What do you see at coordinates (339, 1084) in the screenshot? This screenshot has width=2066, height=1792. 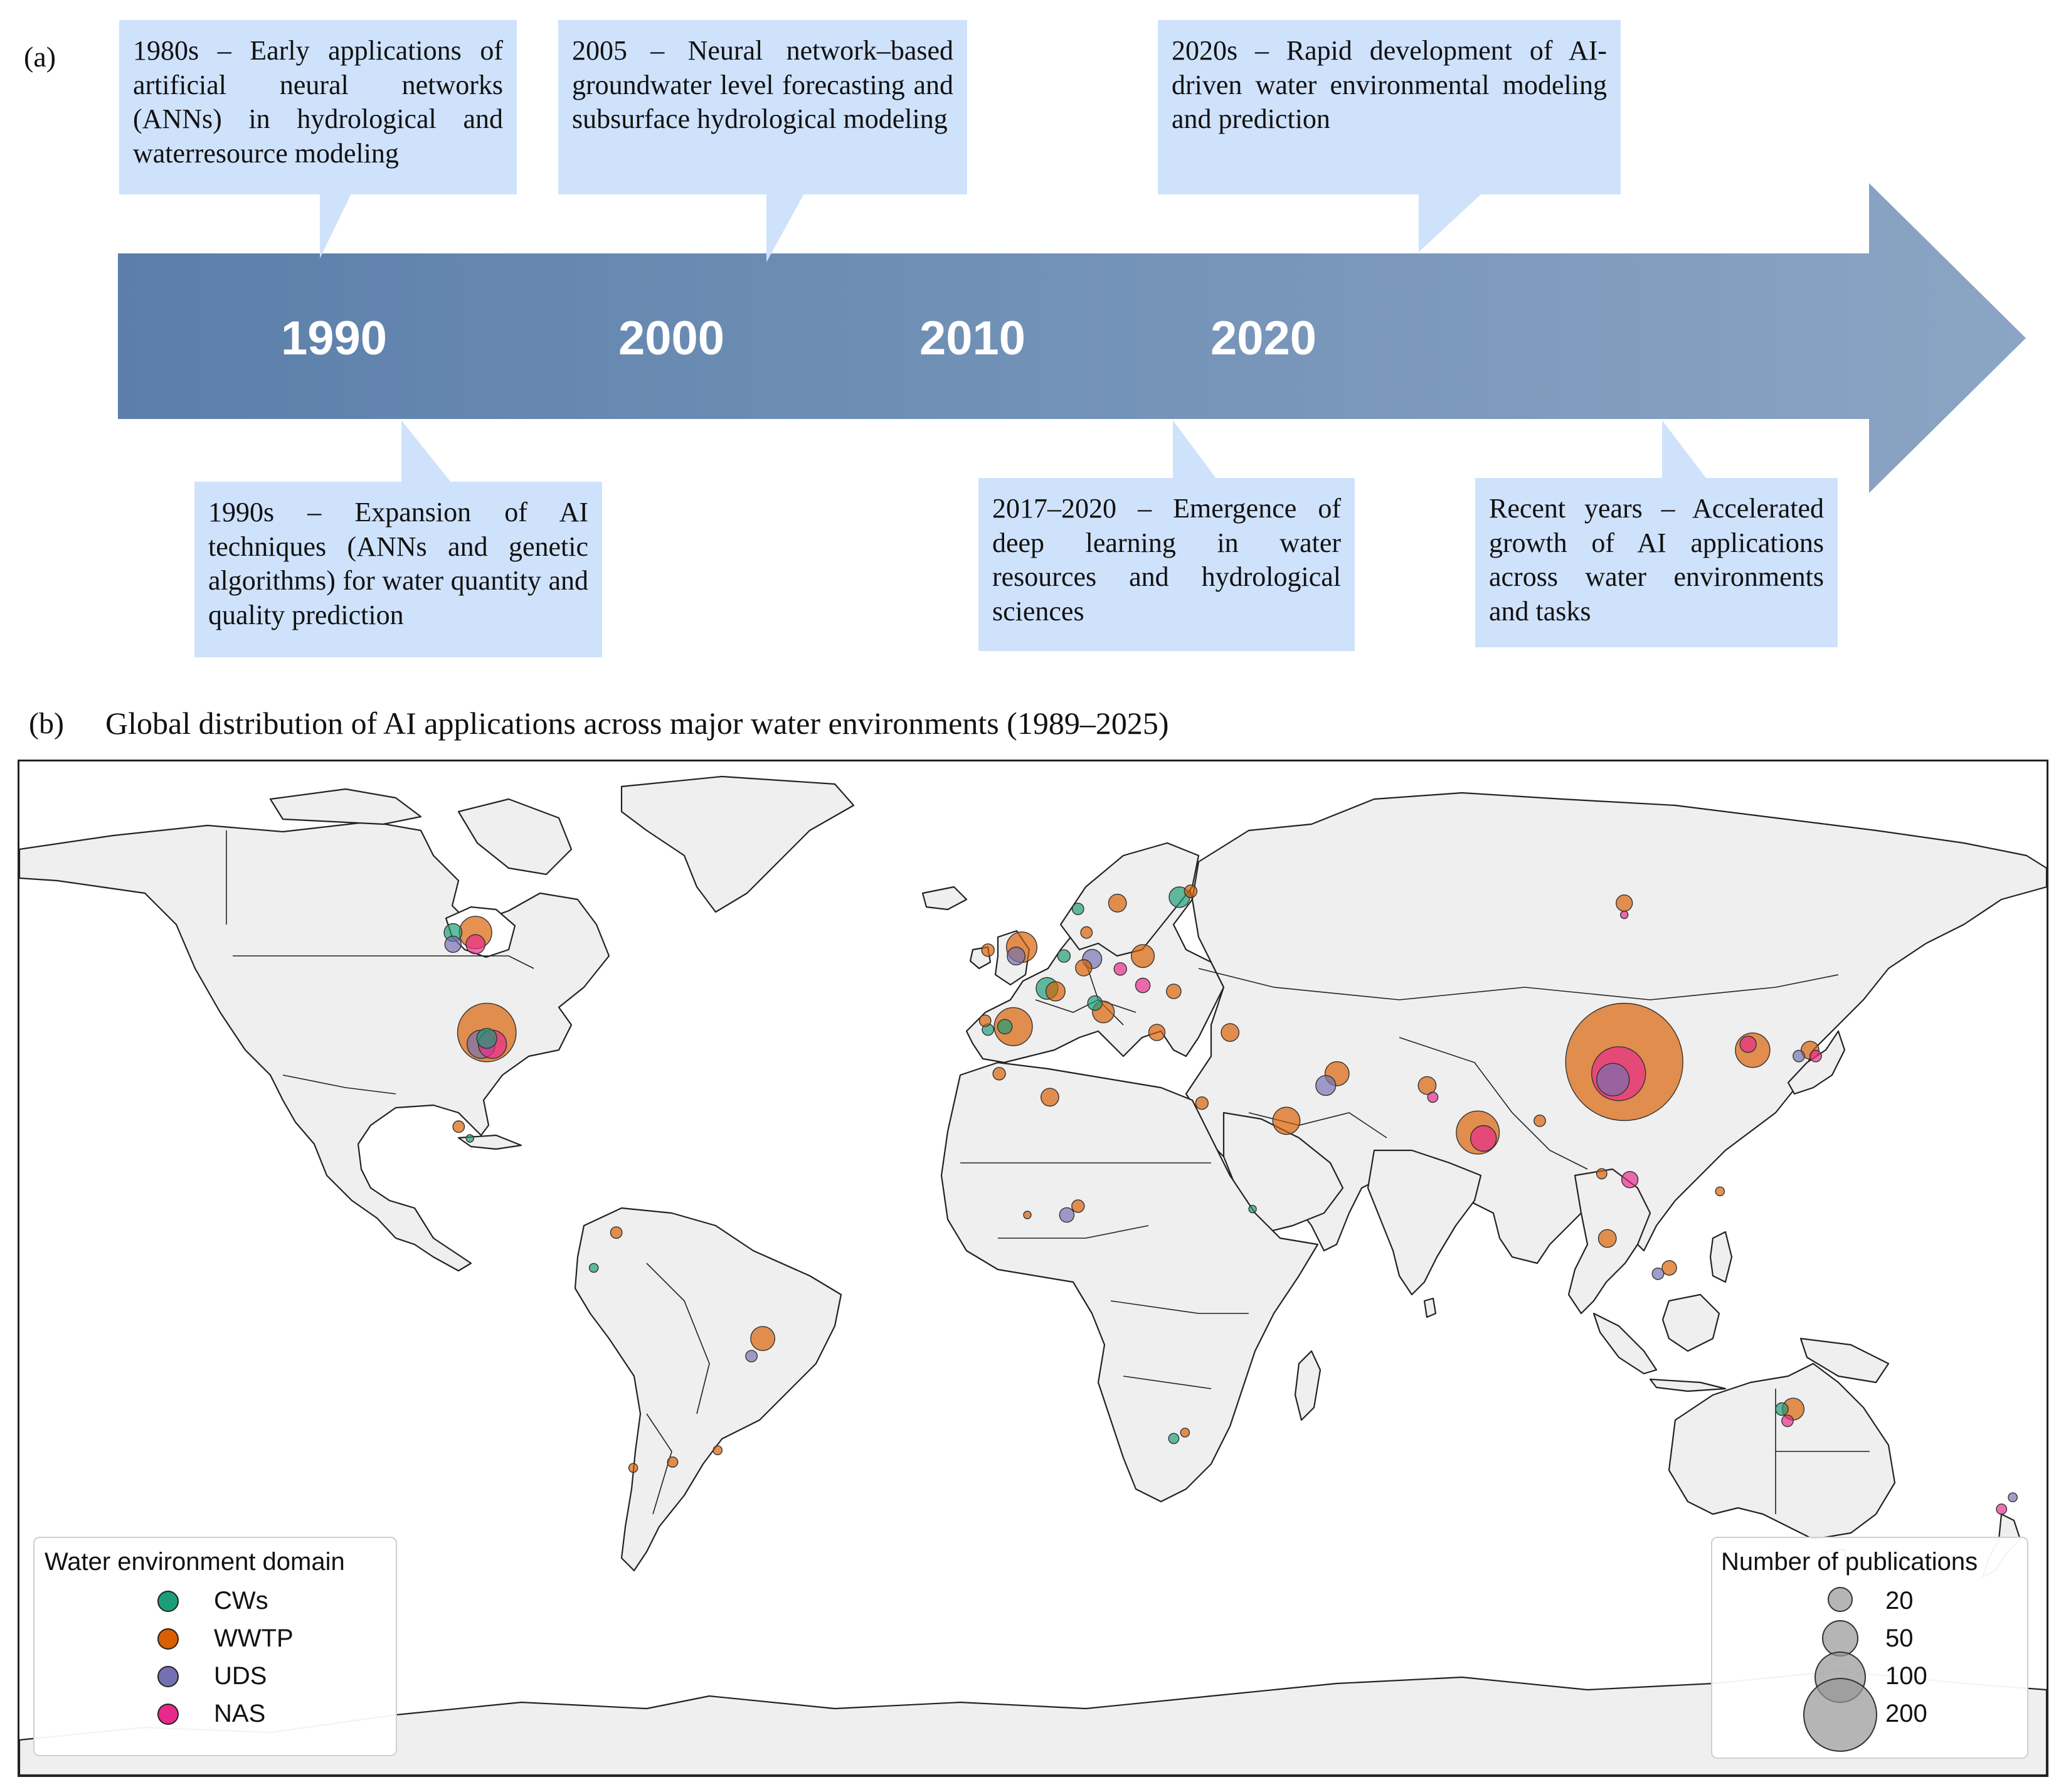 I see `border-us-mexico` at bounding box center [339, 1084].